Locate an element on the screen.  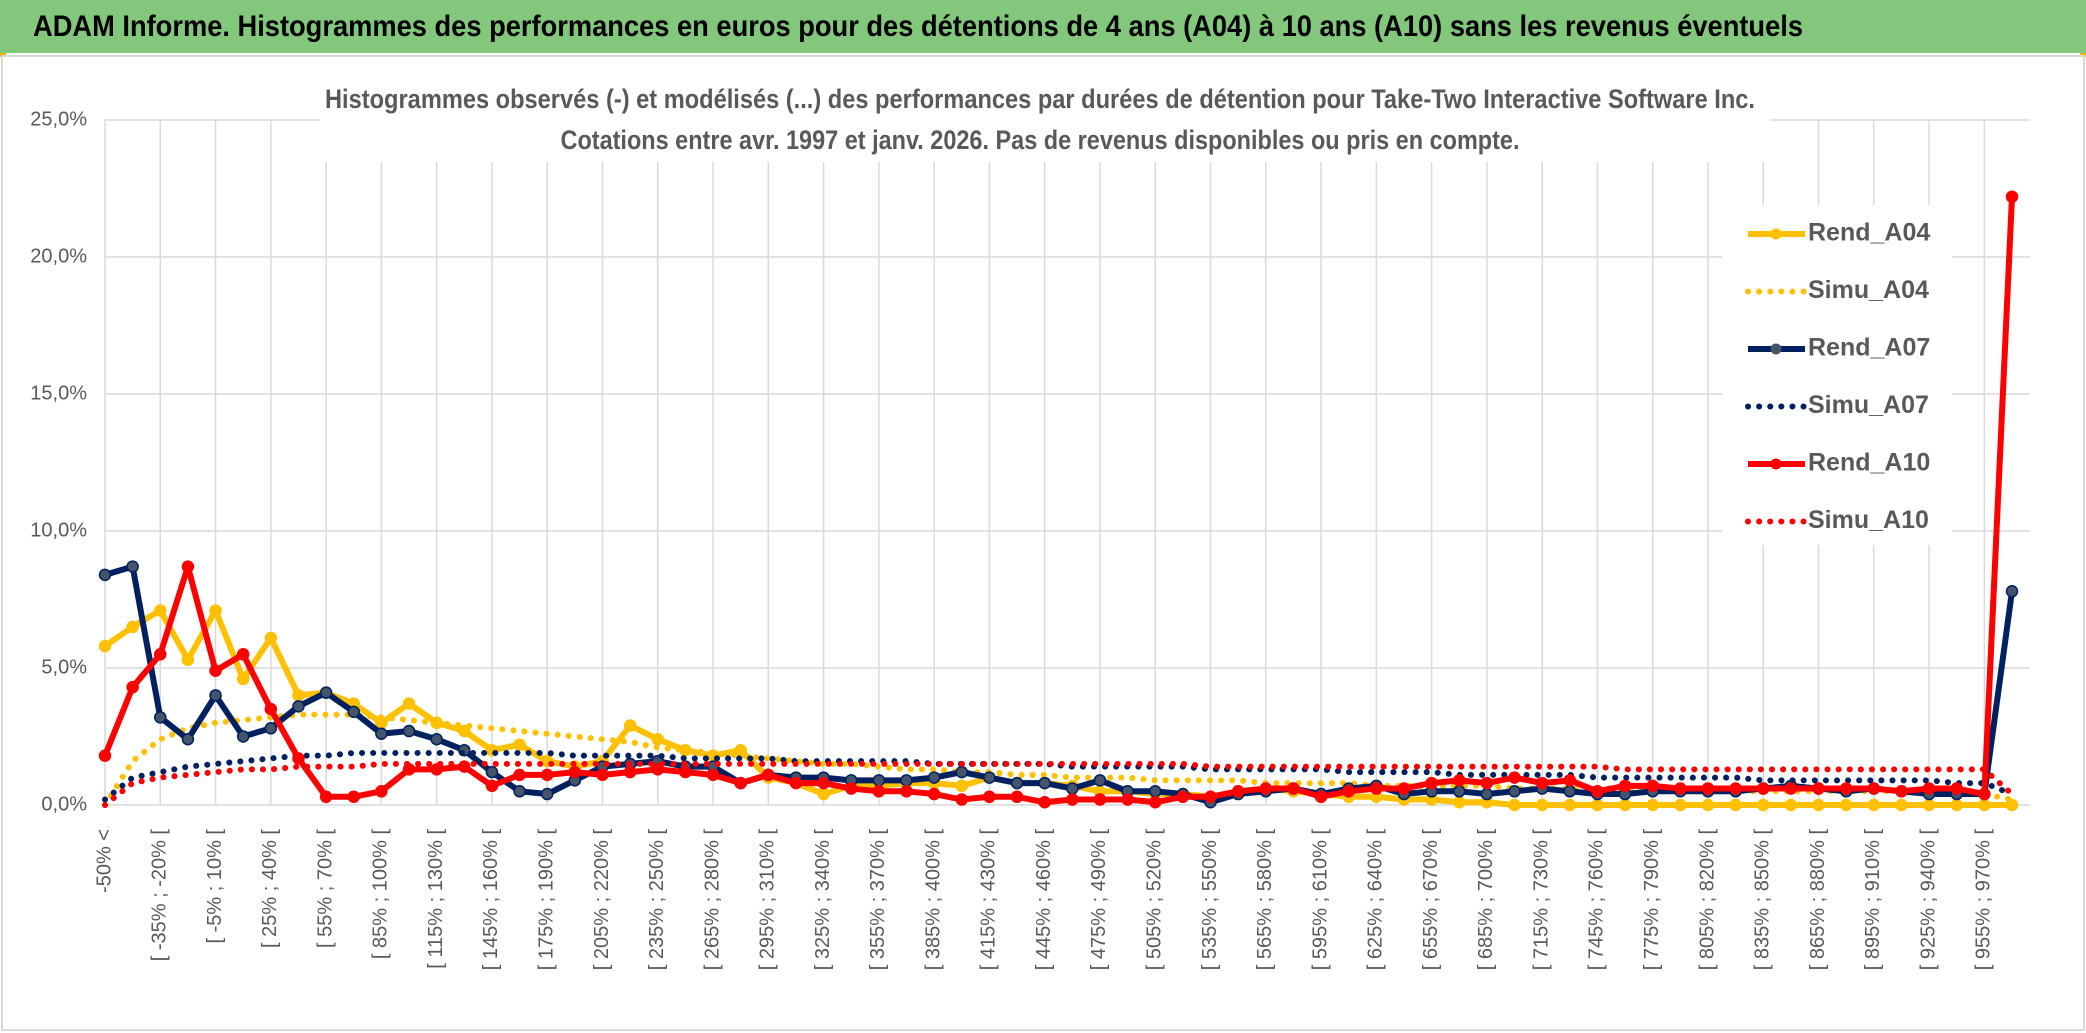
x-tick-label: [ 895% ; 910% [ is located at coordinates (1873, 900).